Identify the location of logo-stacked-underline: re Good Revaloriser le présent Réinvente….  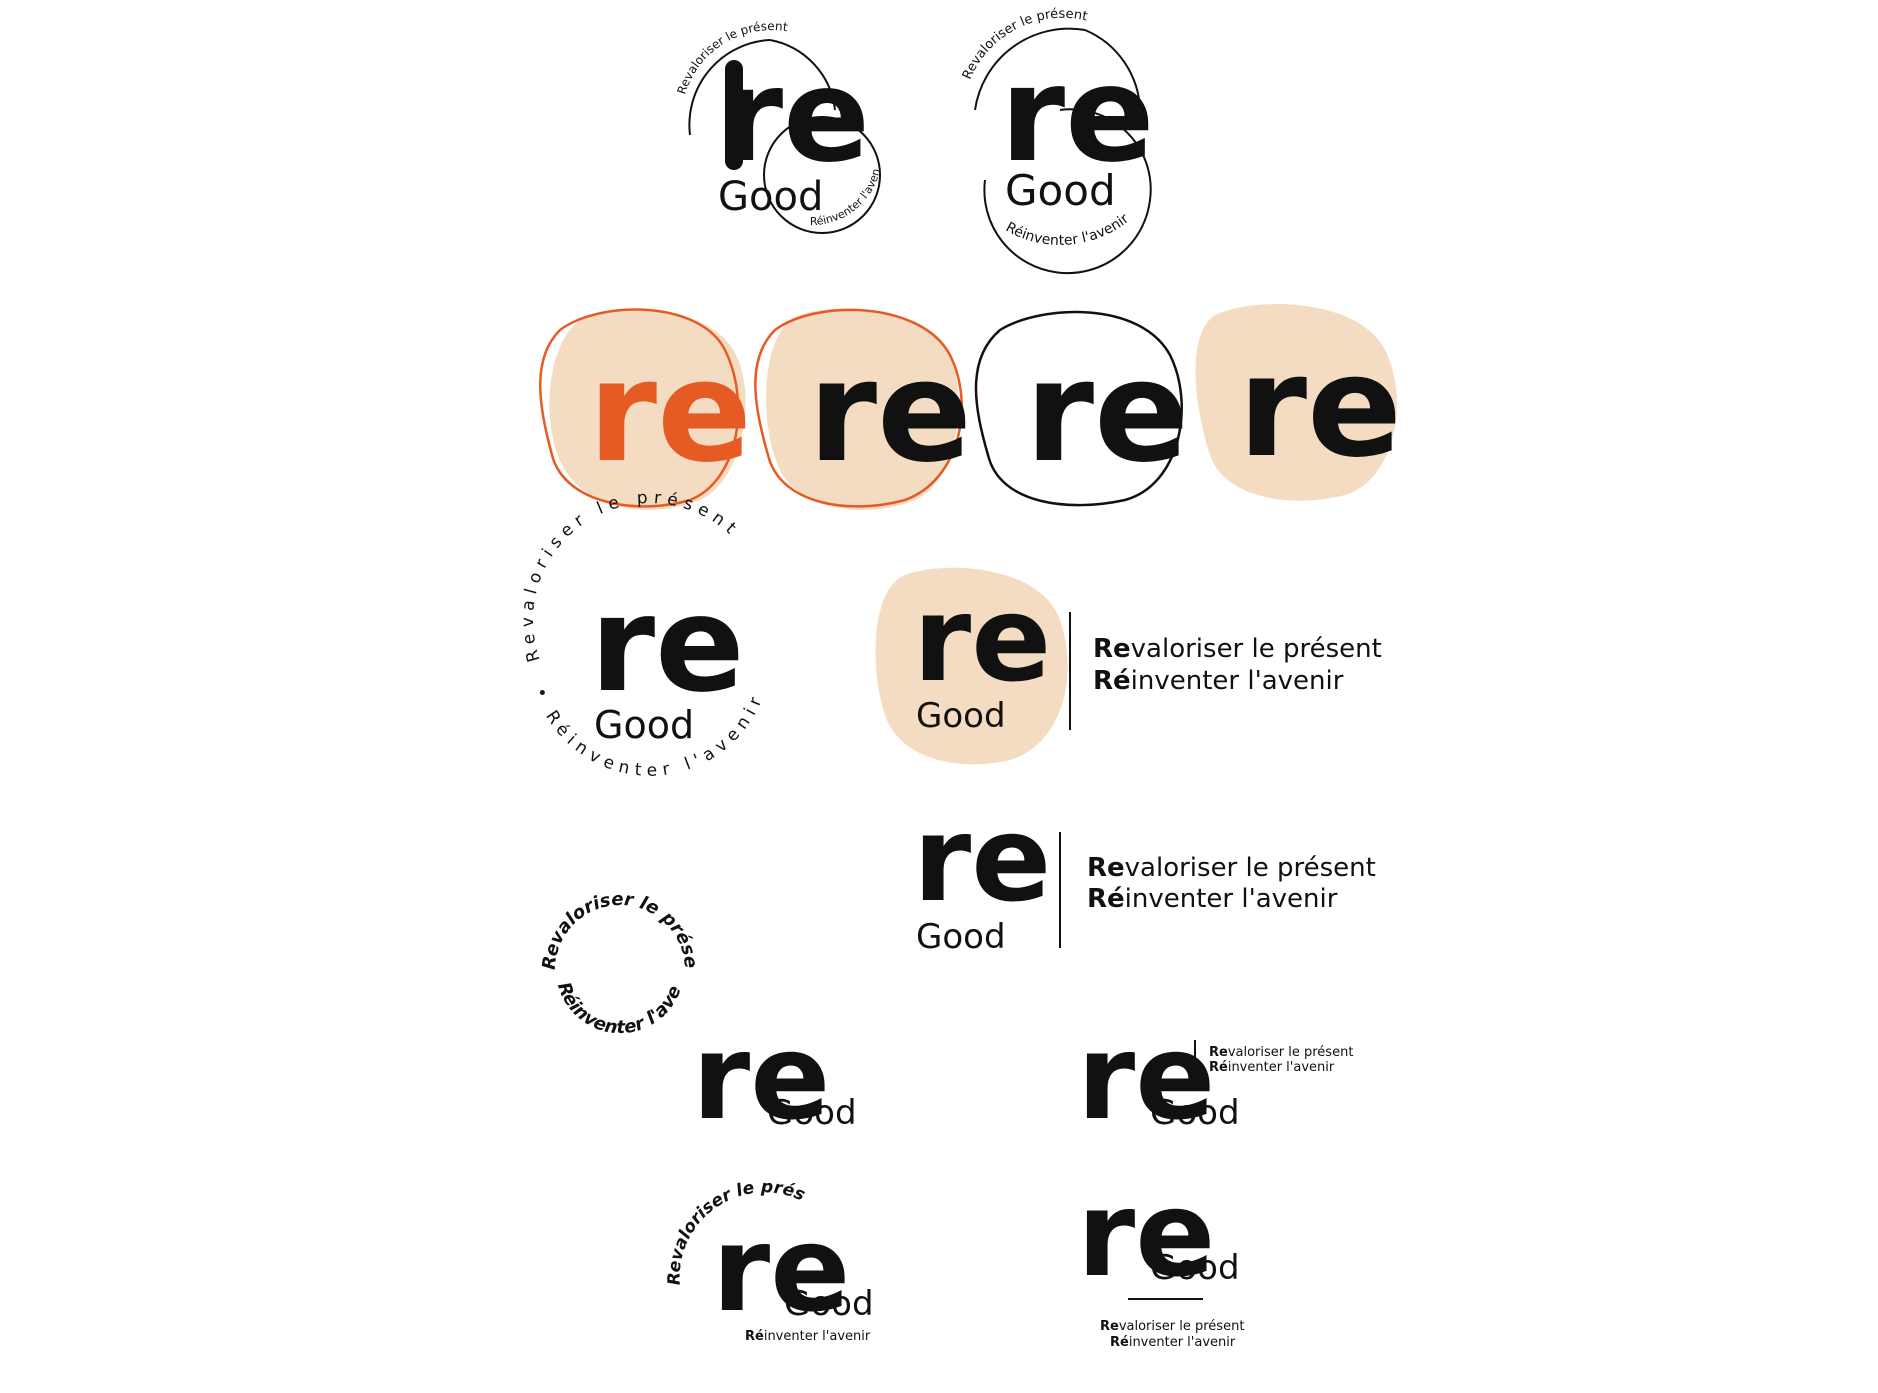
(1160, 1257).